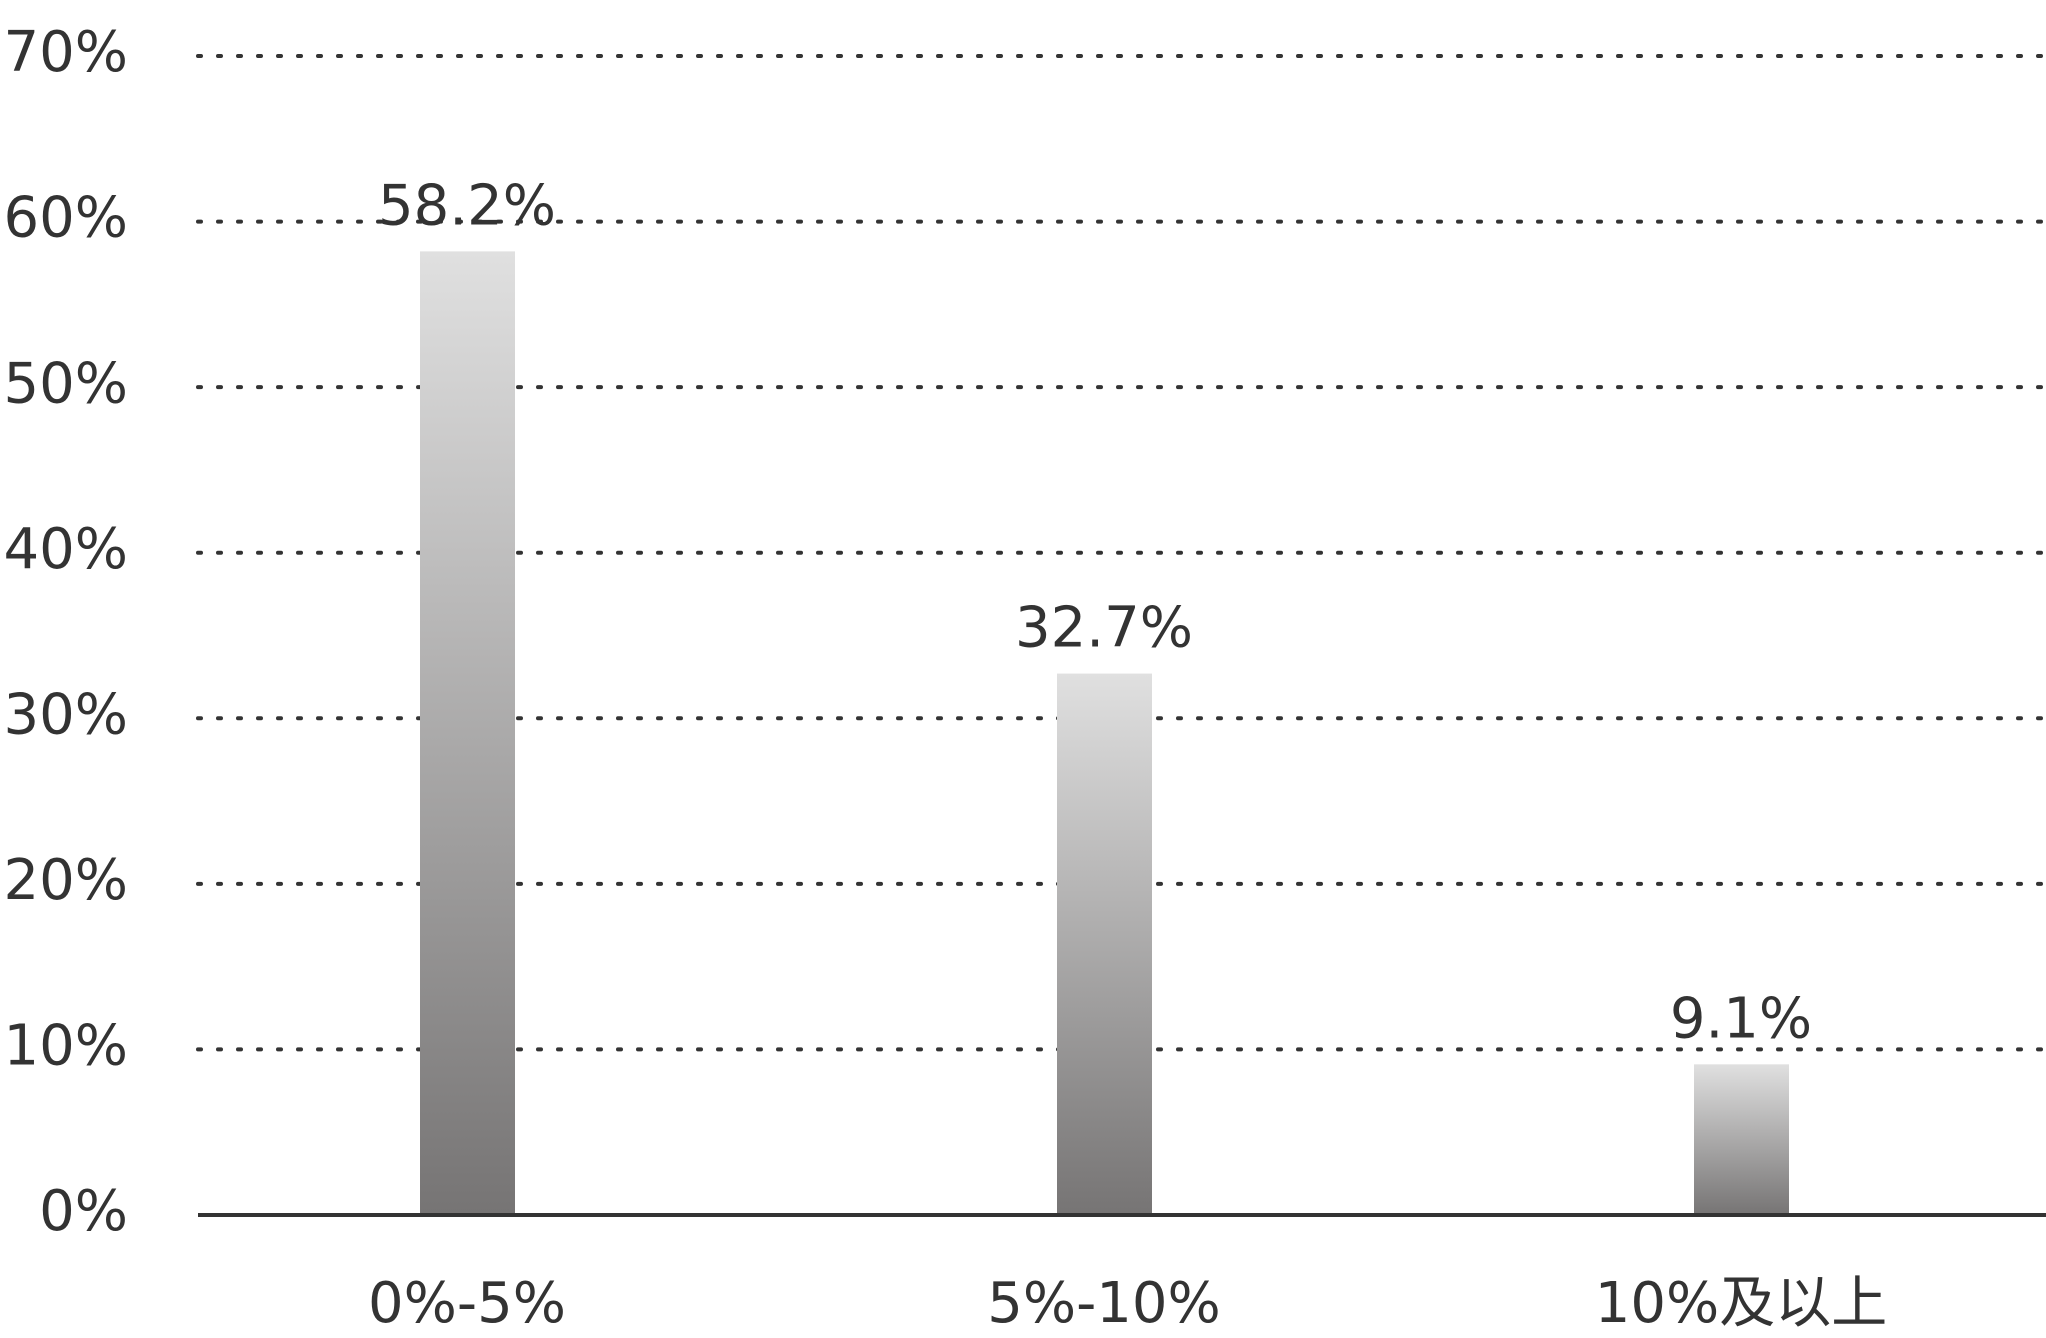 This screenshot has width=2046, height=1338. What do you see at coordinates (1741, 1303) in the screenshot?
I see `x-tick-label: 10%及以上` at bounding box center [1741, 1303].